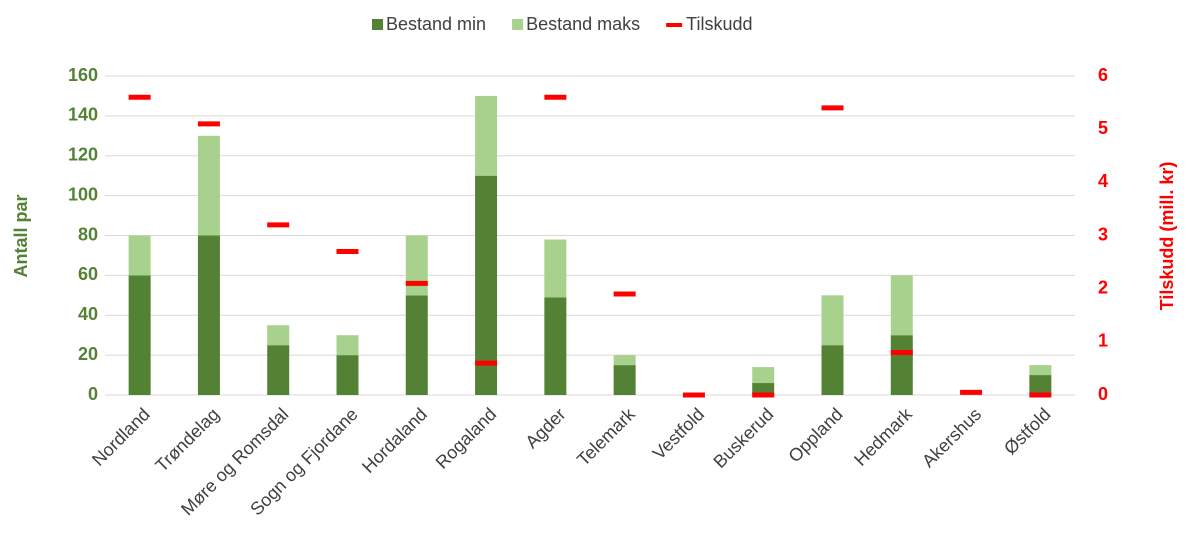  Describe the element at coordinates (1103, 181) in the screenshot. I see `y2-tick-label: 4` at that location.